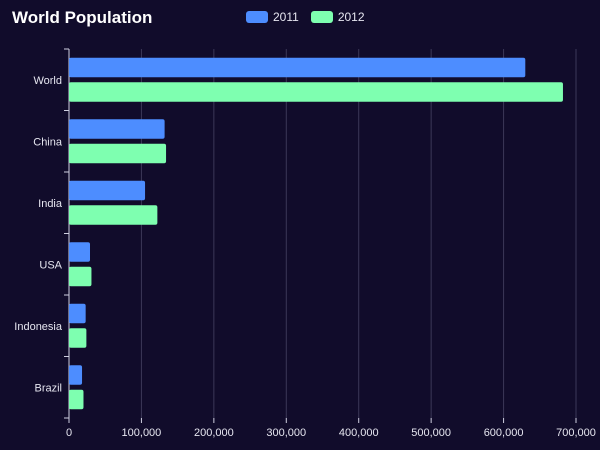 The width and height of the screenshot is (600, 450). I want to click on y-tick-label: India, so click(50, 204).